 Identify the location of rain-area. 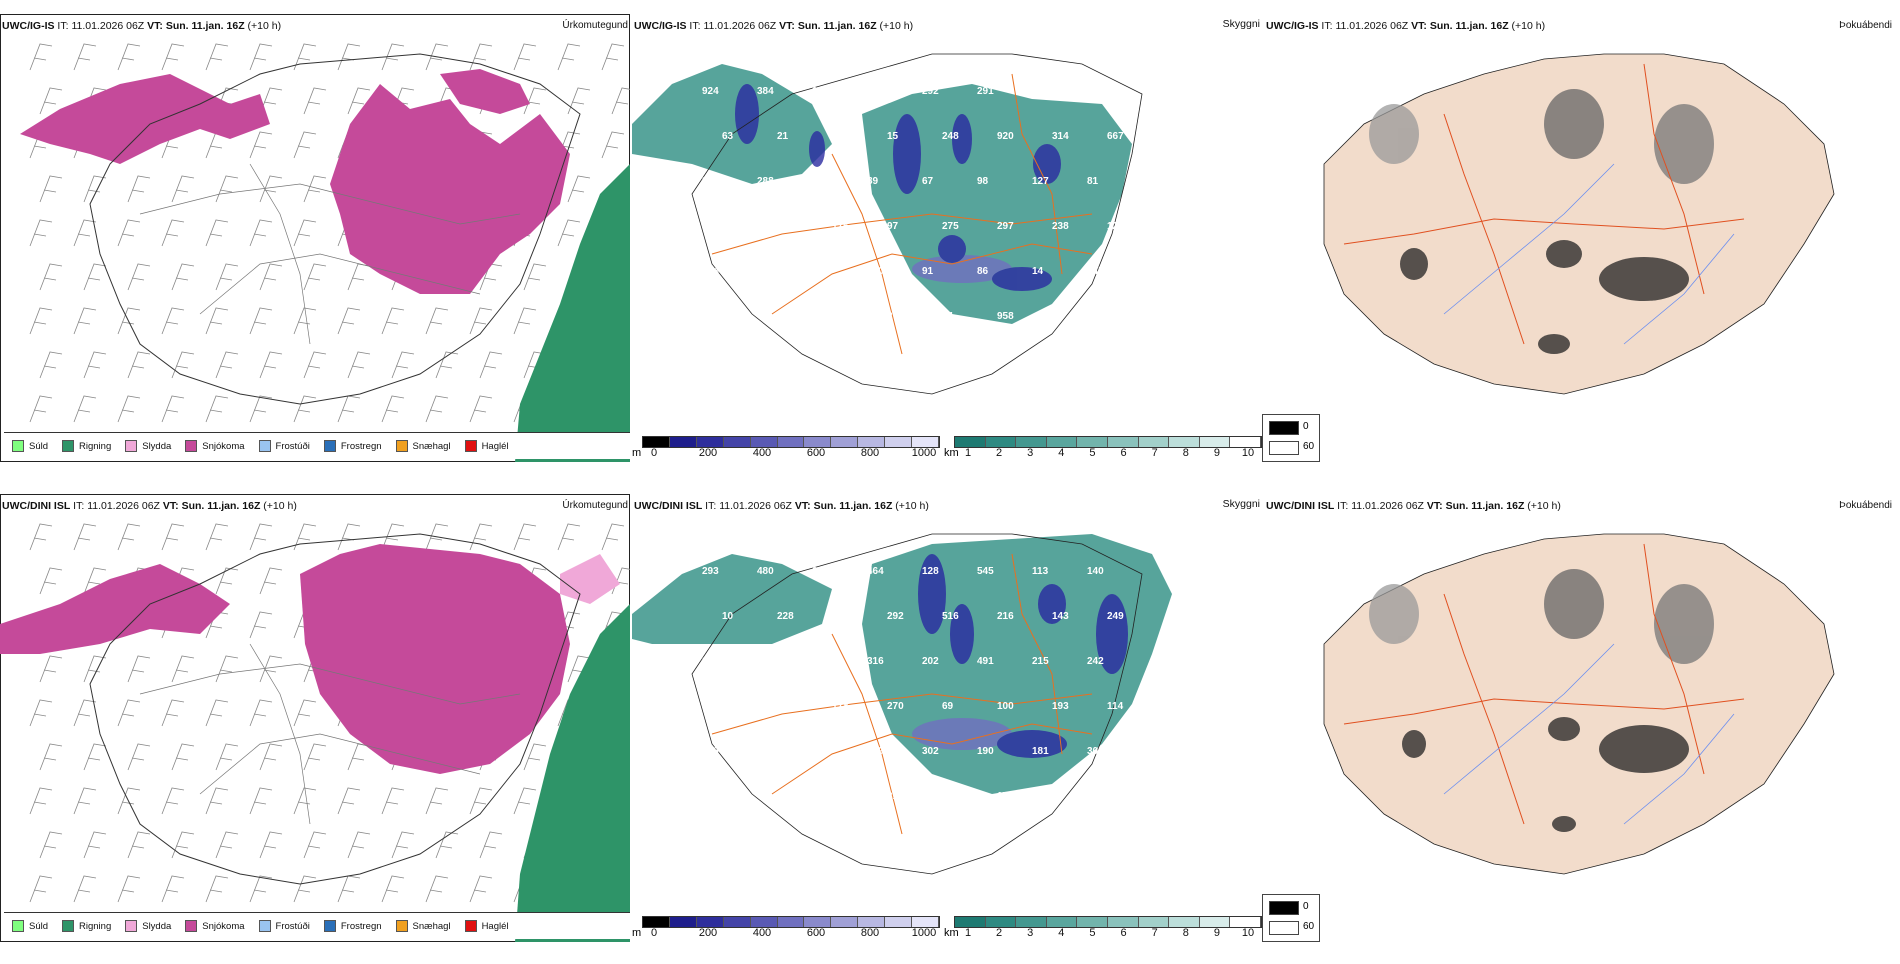
(572, 313).